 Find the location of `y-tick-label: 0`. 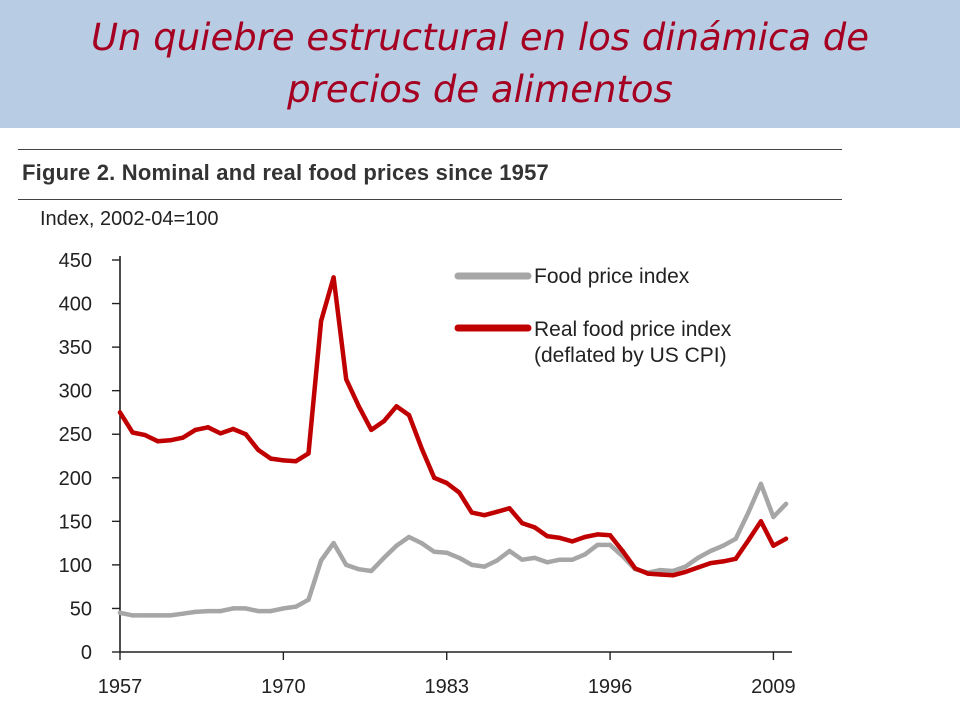

y-tick-label: 0 is located at coordinates (86, 653).